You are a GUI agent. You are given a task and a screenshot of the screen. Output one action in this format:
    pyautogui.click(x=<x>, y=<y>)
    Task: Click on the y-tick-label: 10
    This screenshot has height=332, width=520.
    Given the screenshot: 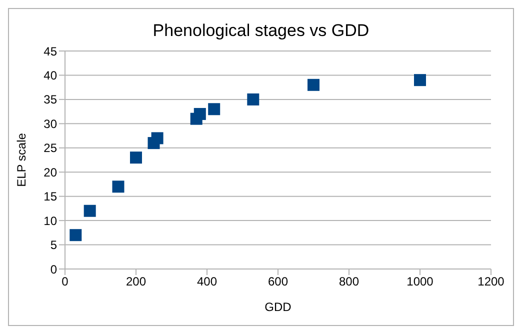 What is the action you would take?
    pyautogui.click(x=51, y=221)
    